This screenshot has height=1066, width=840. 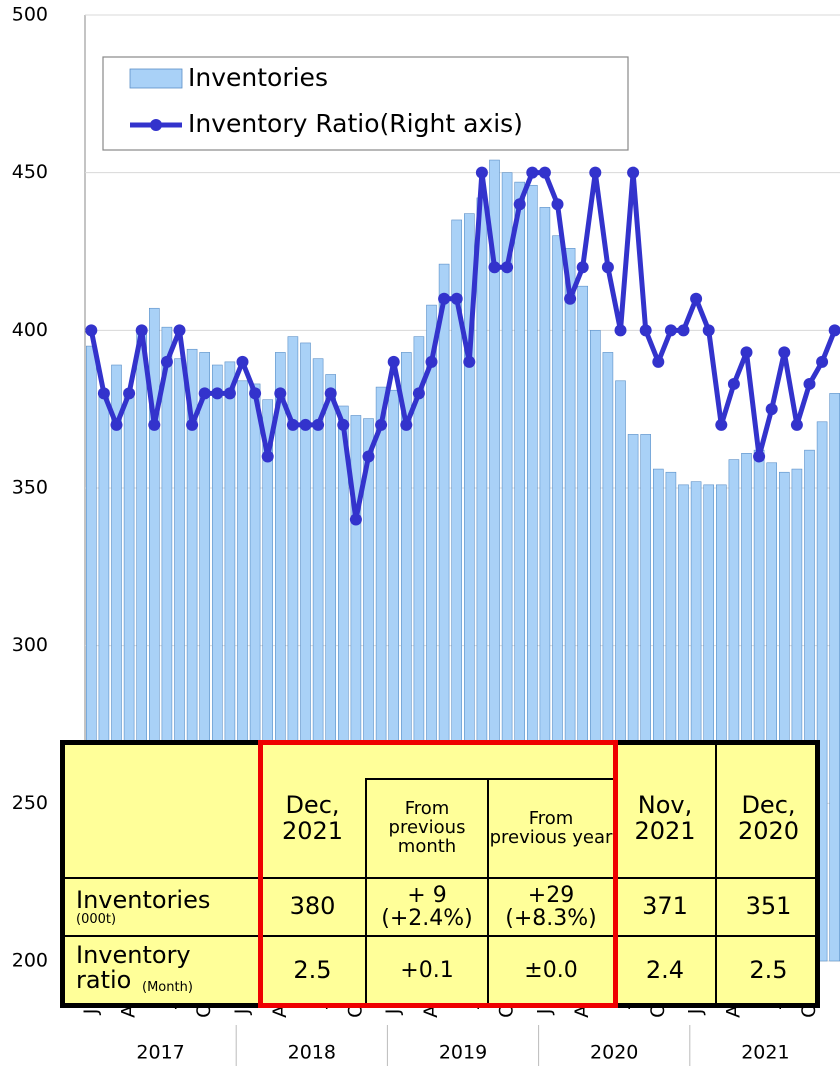 What do you see at coordinates (665, 970) in the screenshot?
I see `table-value: 2.4` at bounding box center [665, 970].